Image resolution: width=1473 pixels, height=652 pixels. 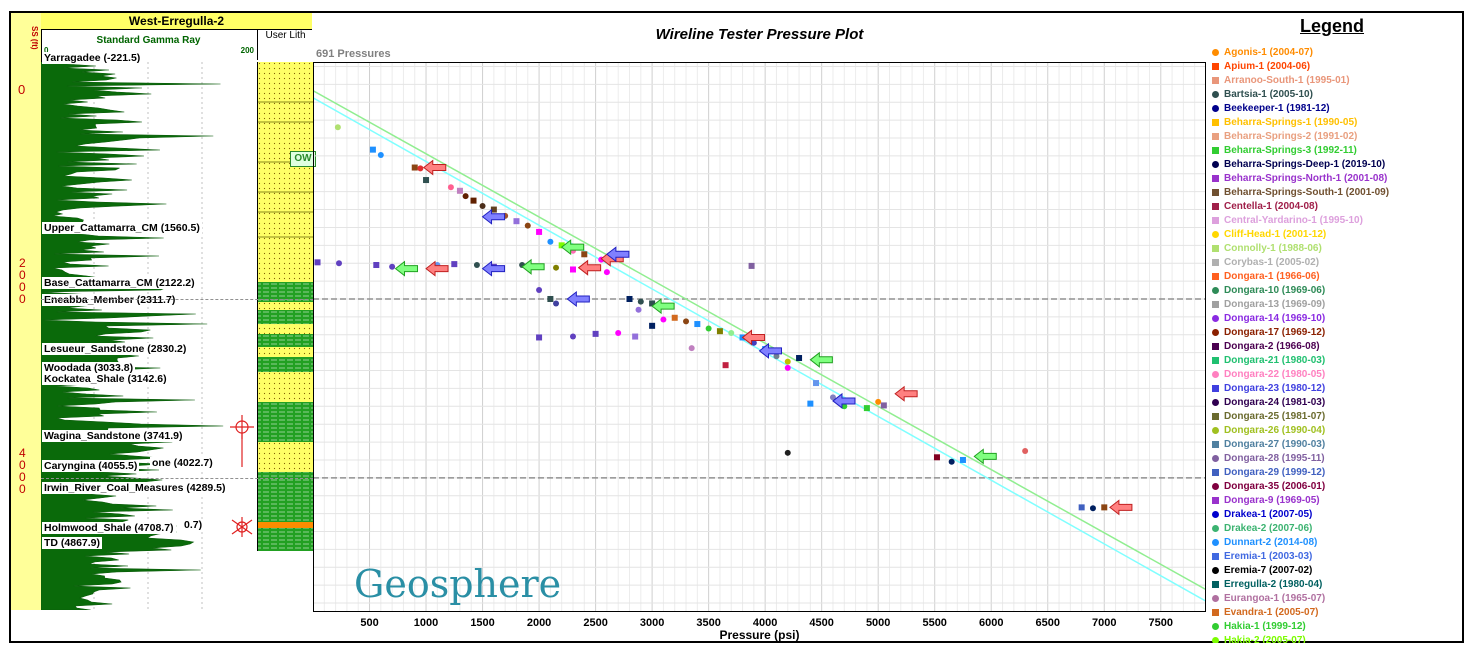 I want to click on formation-label: Kockatea_Shale (3142.6), so click(x=105, y=379).